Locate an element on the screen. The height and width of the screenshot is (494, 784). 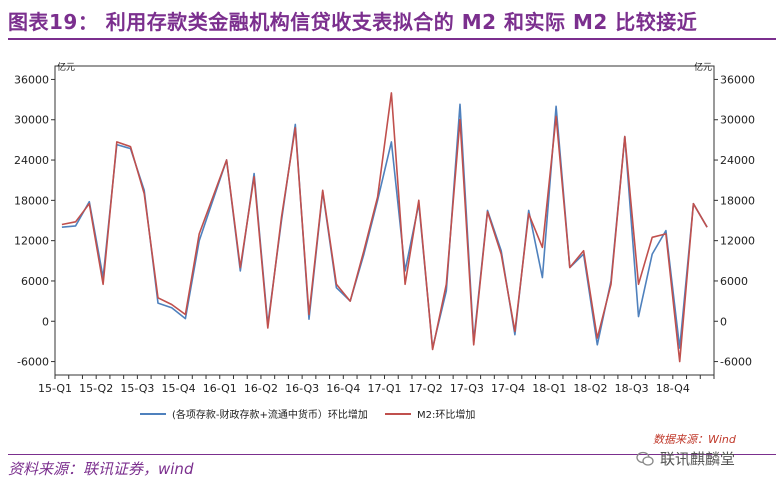
x-tick-label: 16-Q1 is located at coordinates (220, 388).